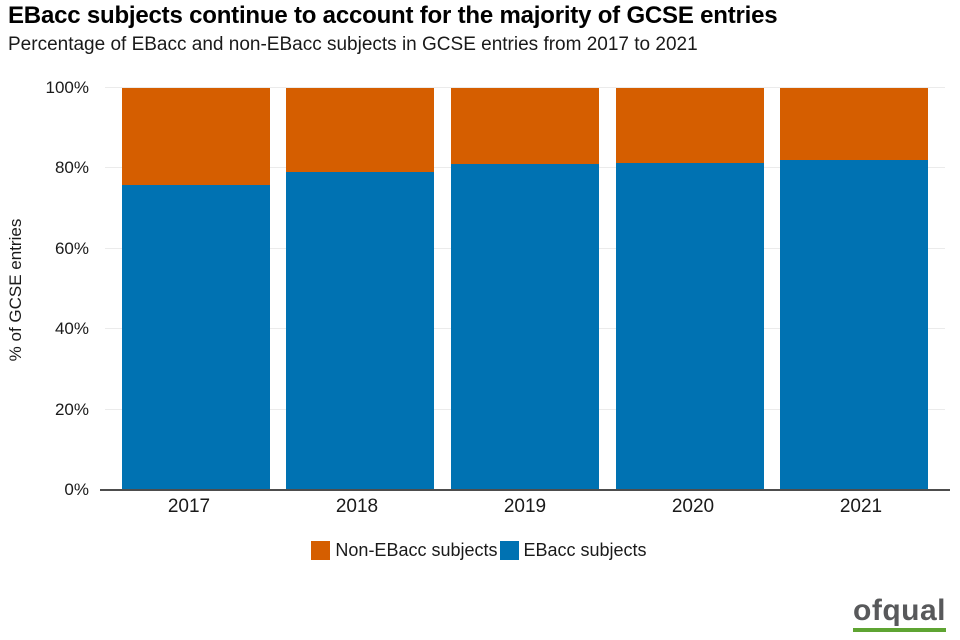  I want to click on legend-label-ebacc: EBacc subjects, so click(585, 550).